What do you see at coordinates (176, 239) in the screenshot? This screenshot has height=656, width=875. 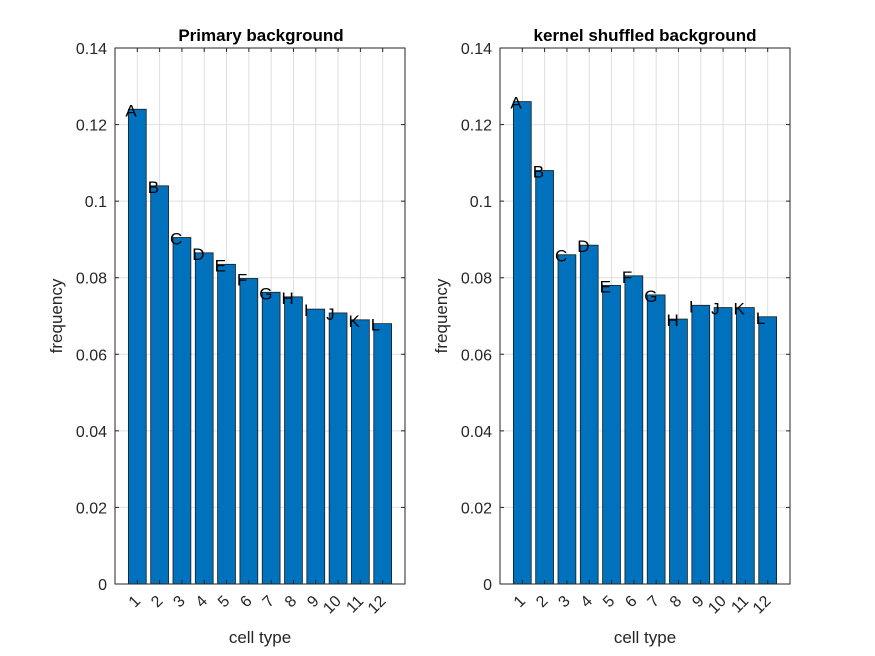 I see `left-bar-label-C: C` at bounding box center [176, 239].